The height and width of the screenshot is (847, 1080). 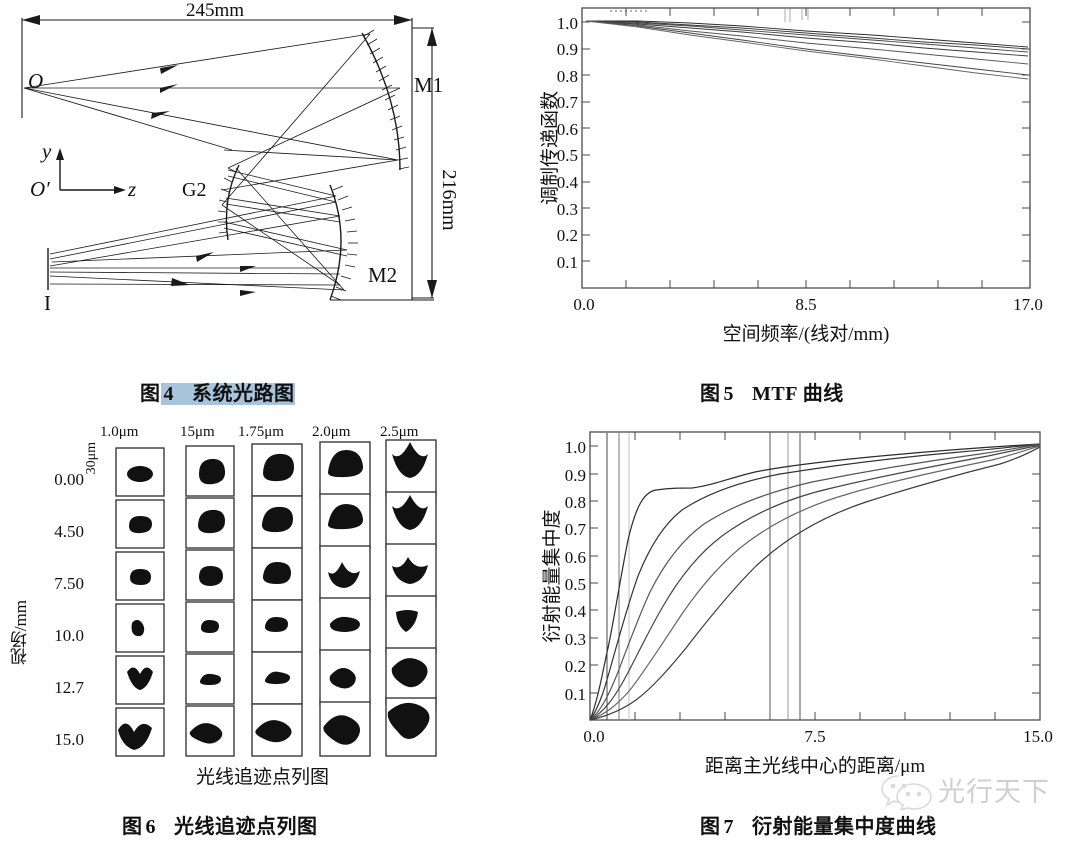 What do you see at coordinates (807, 50) in the screenshot?
I see `mtf-curves` at bounding box center [807, 50].